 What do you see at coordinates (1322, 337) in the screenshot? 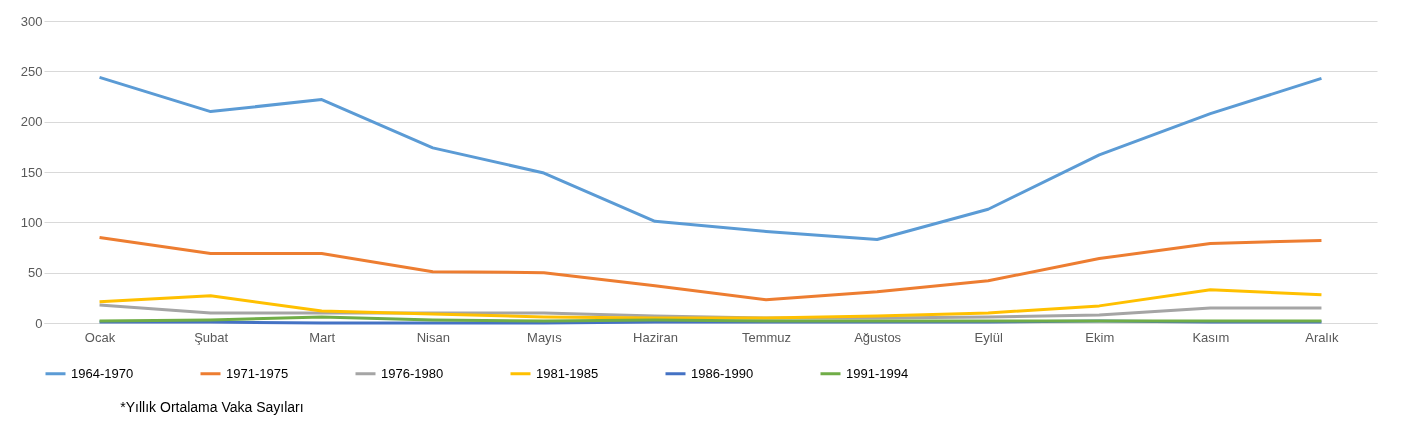
I see `x-tick-label: Aralık` at bounding box center [1322, 337].